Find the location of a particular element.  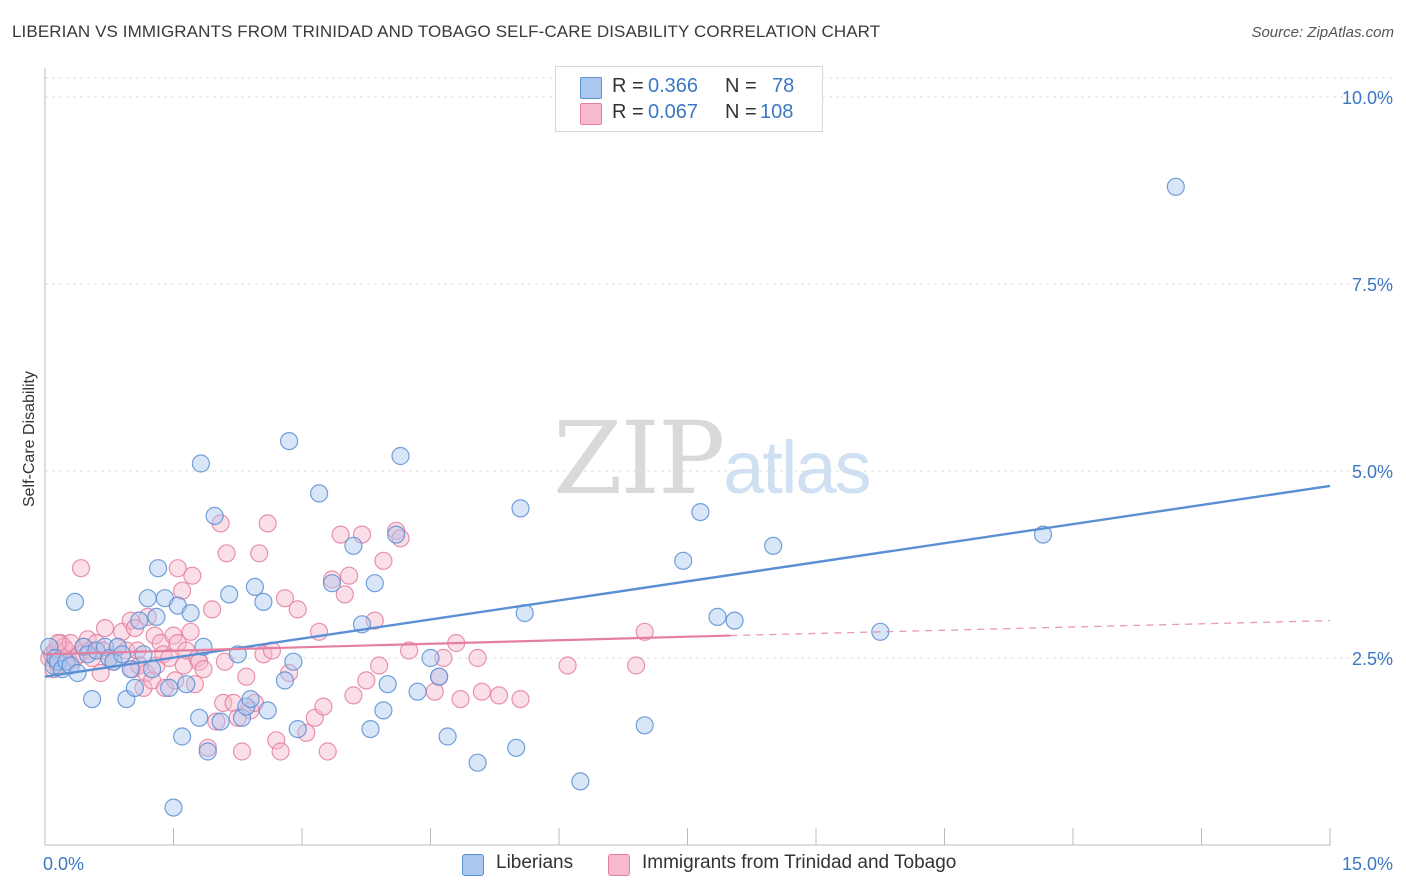

x-tick-label: 0.0% is located at coordinates (63, 864).